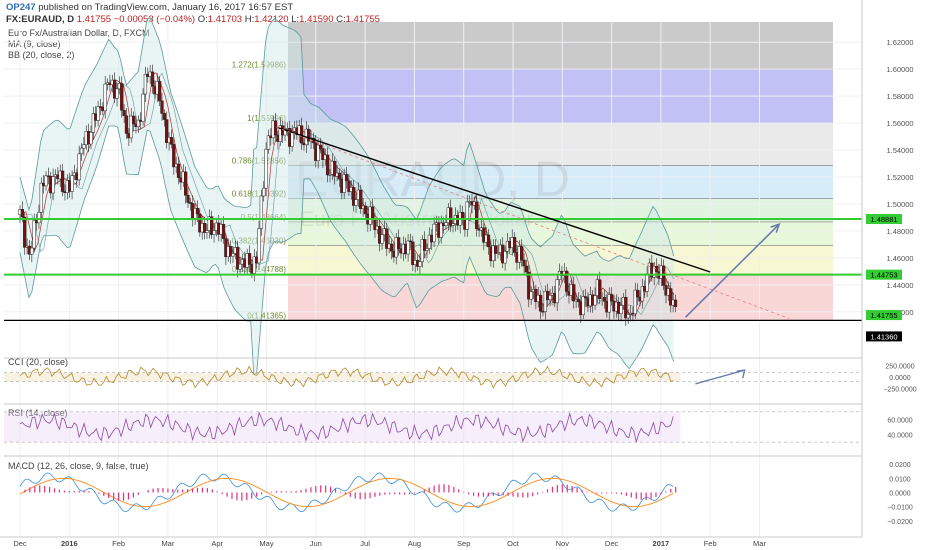  What do you see at coordinates (342, 427) in the screenshot?
I see `rsi-band` at bounding box center [342, 427].